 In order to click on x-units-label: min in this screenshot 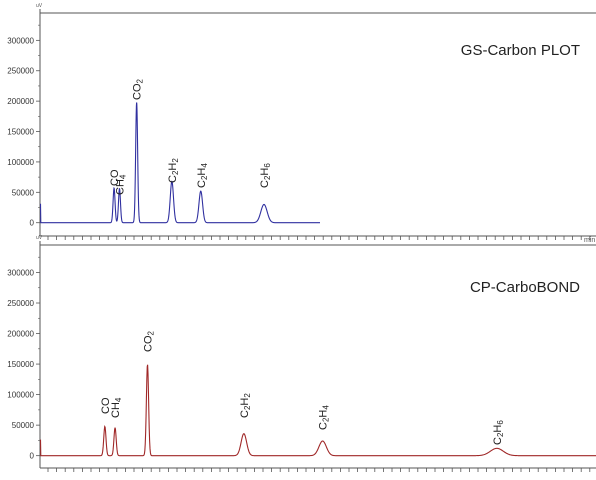, I will do `click(589, 240)`.